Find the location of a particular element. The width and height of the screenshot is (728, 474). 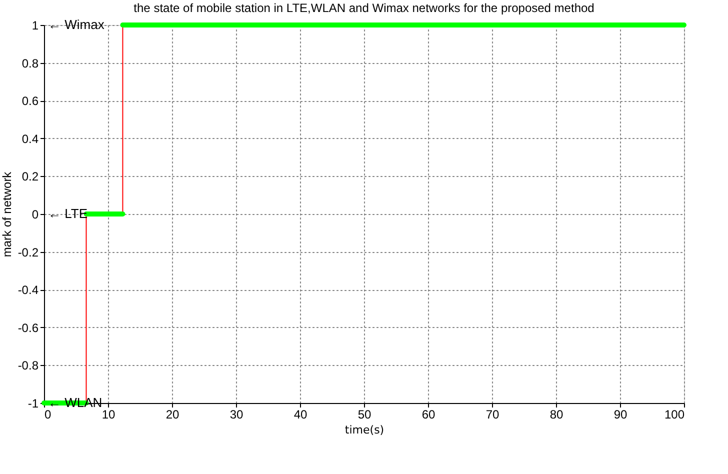

y-tick-label: -0.8 is located at coordinates (28, 365).